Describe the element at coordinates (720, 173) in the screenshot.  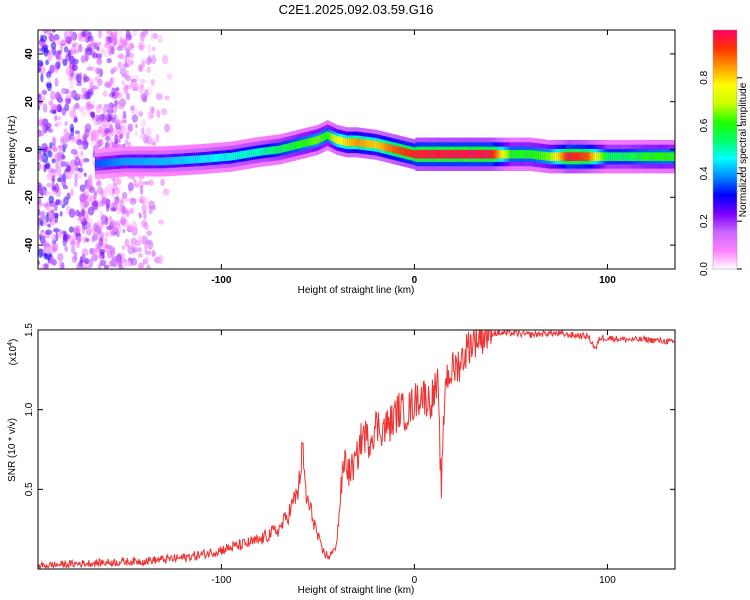
I see `colorbar-ticks: 0.0 0.2 0.4 0.6 0.8` at that location.